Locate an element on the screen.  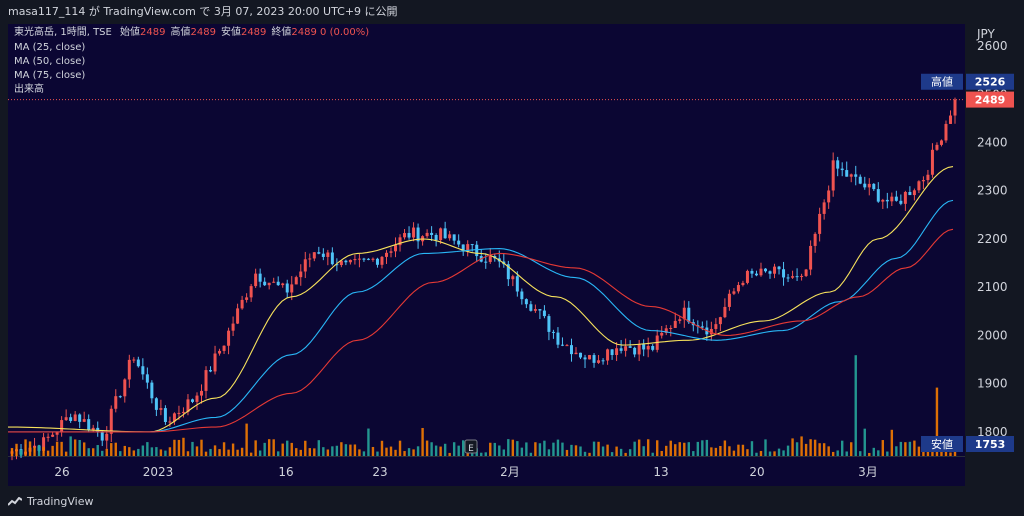
legend-ohlc-item: 終値2489 is located at coordinates (293, 32).